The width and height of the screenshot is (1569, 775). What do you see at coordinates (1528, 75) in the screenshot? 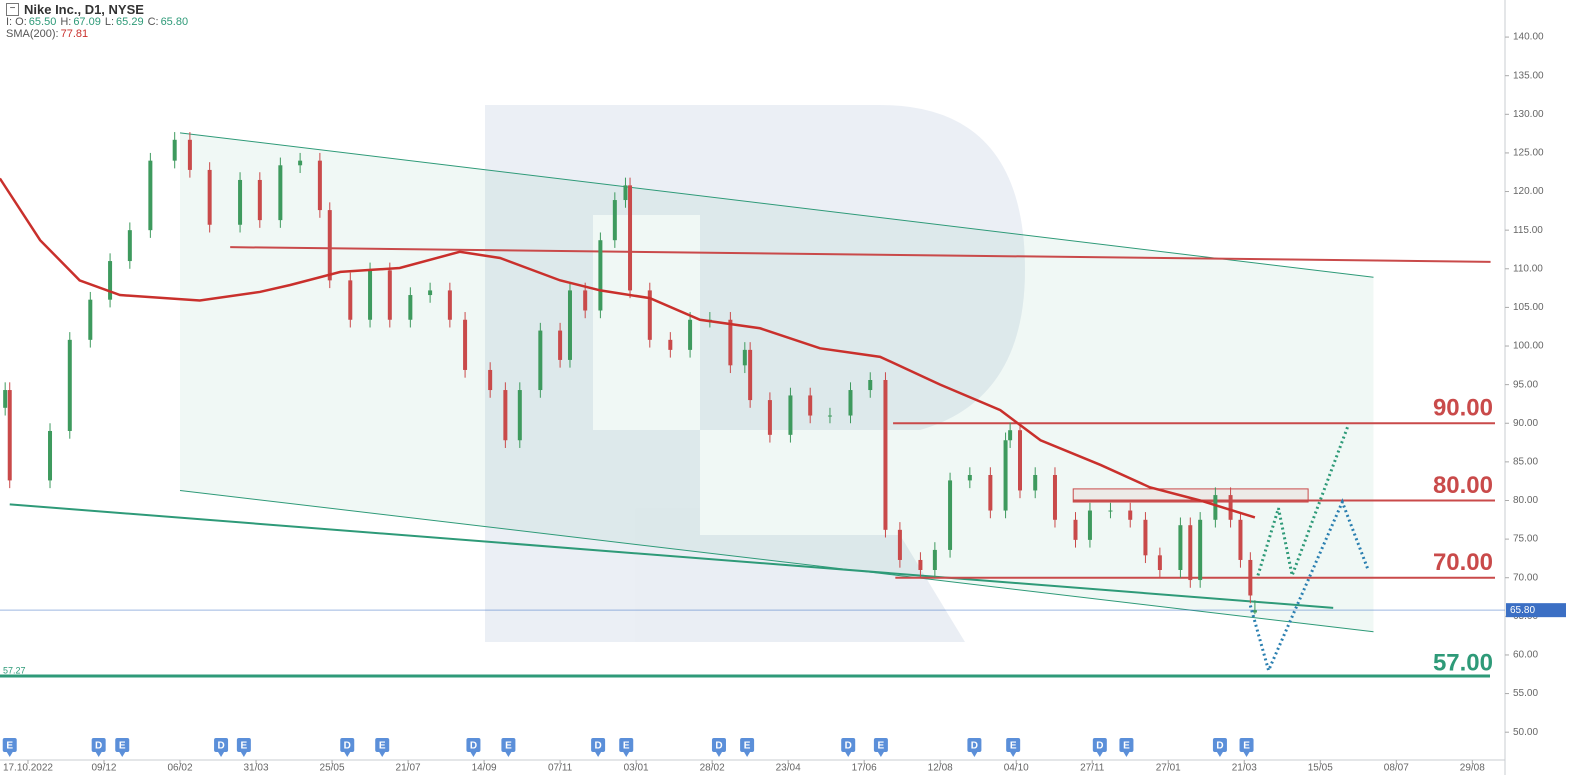
I see `y-tick-label: 135.00` at bounding box center [1528, 75].